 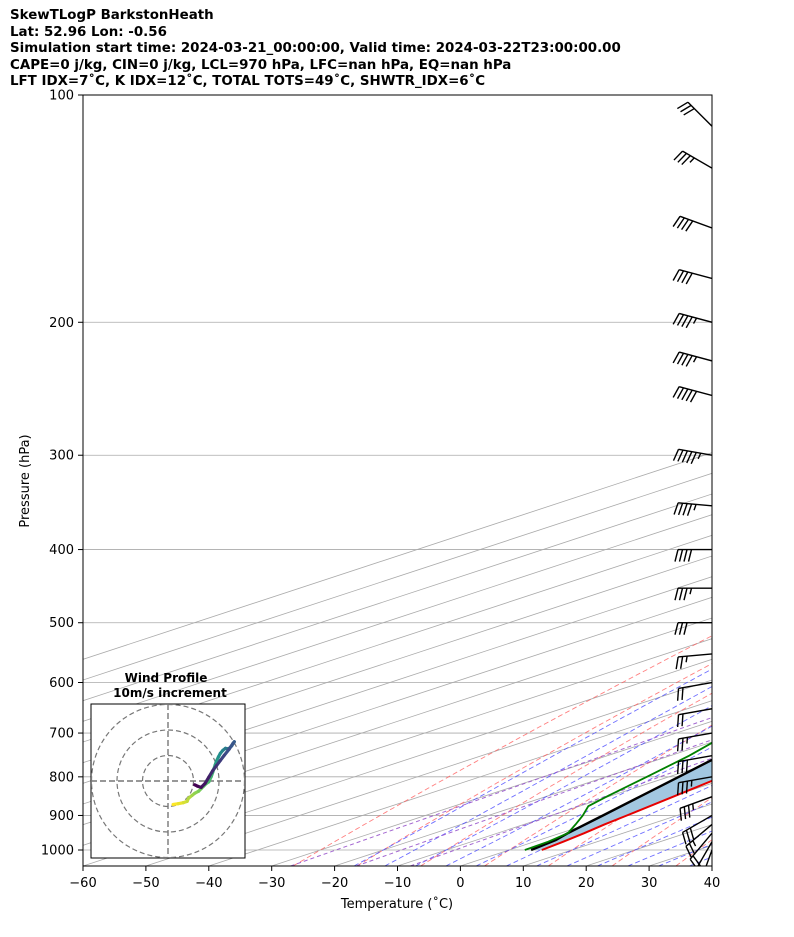 What do you see at coordinates (57, 851) in the screenshot?
I see `y-tick-label: 1000` at bounding box center [57, 851].